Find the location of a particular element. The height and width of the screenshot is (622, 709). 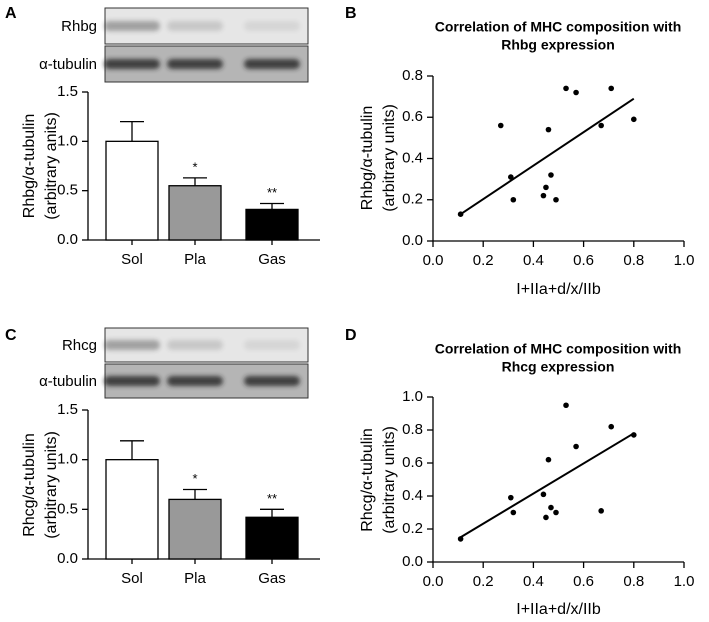

panel-letter: B is located at coordinates (351, 13).